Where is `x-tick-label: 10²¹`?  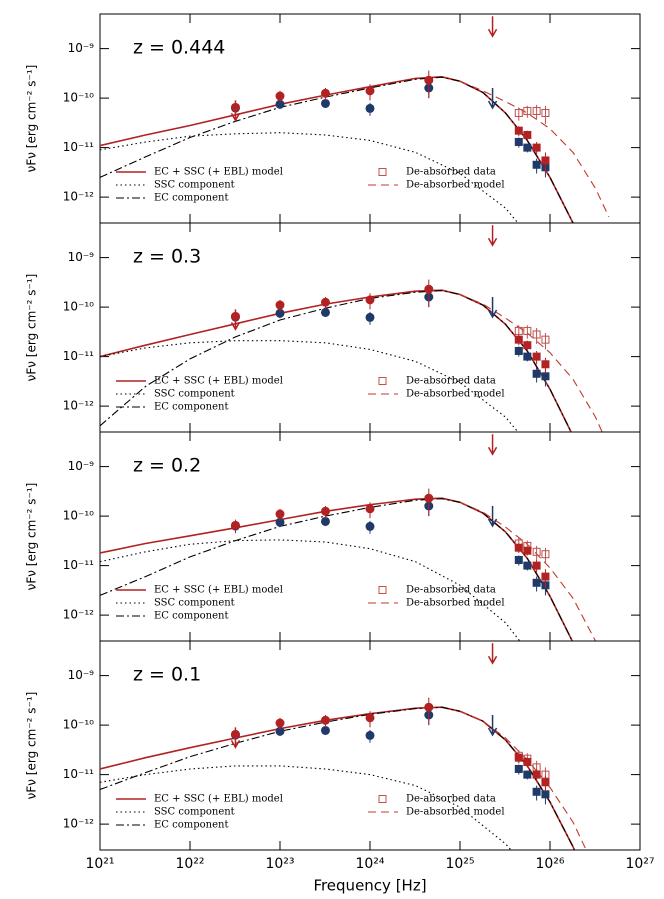 x-tick-label: 10²¹ is located at coordinates (99, 864).